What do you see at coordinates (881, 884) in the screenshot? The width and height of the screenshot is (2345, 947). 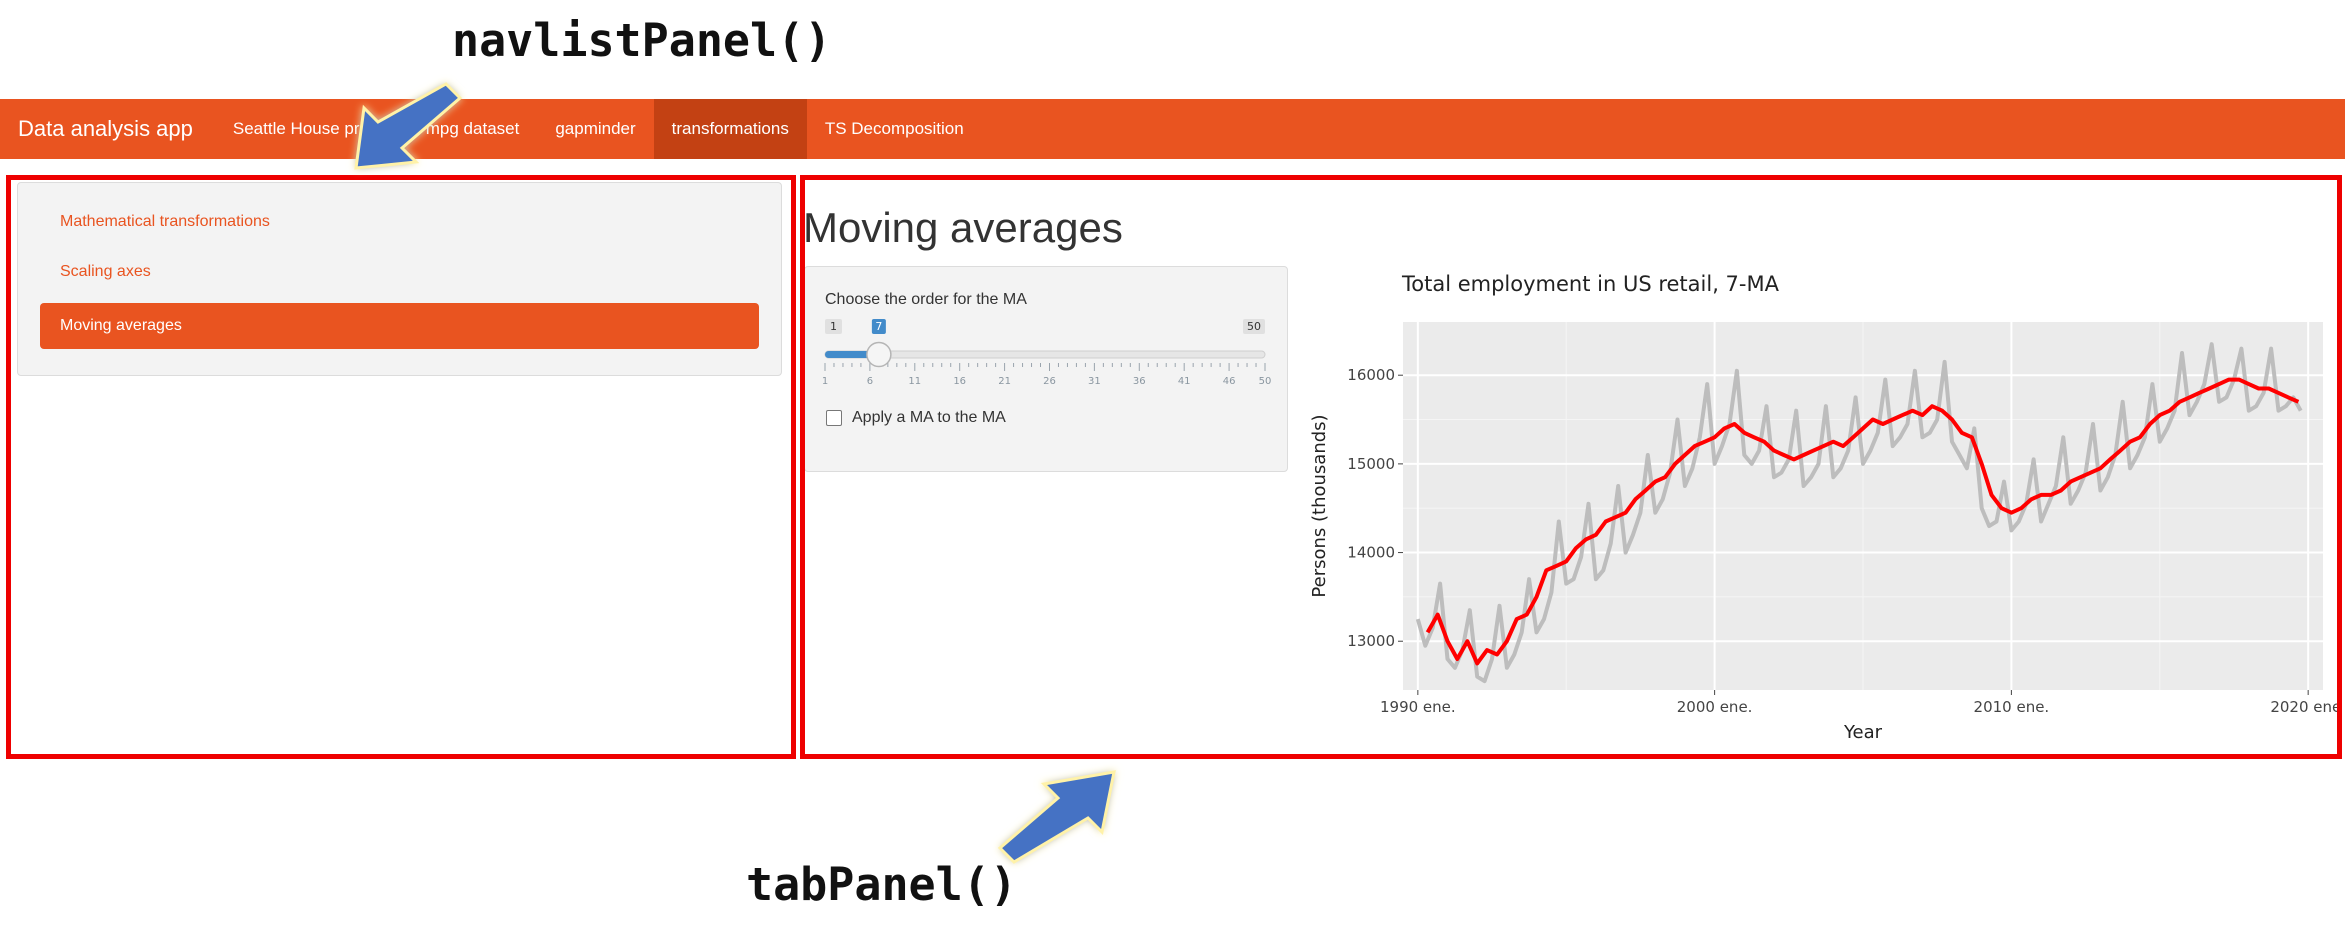 I see `tab-panel-annotation: tabPanel()` at bounding box center [881, 884].